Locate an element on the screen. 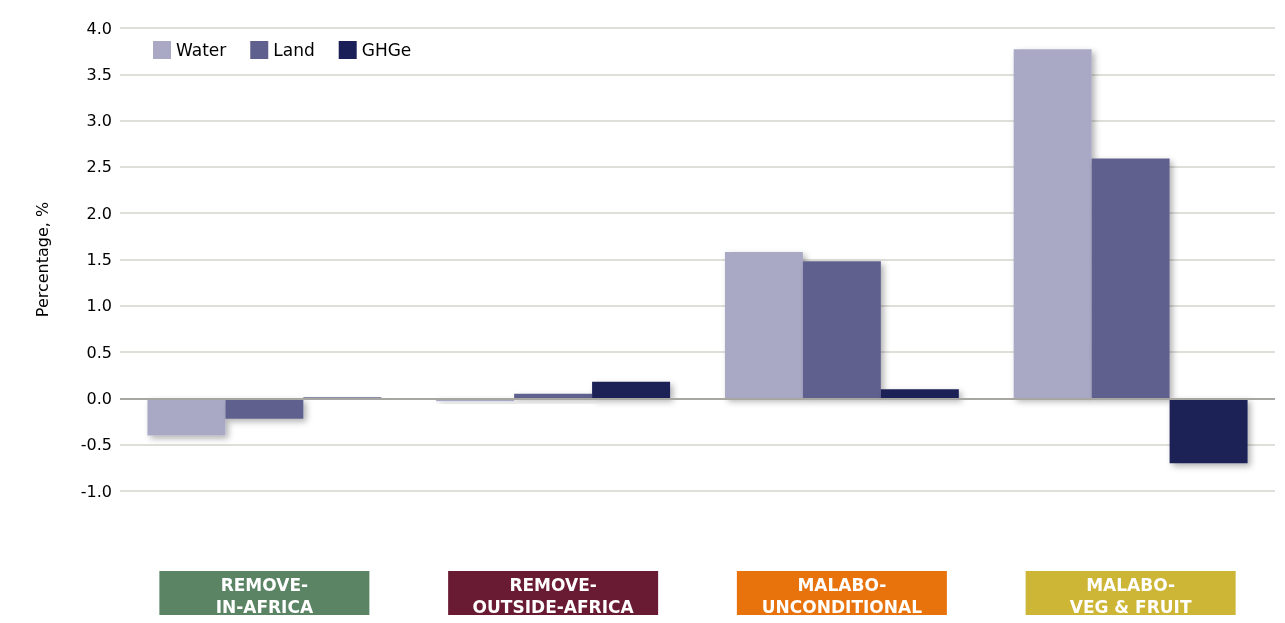 The width and height of the screenshot is (1285, 623). x-tick-label: REMOVE-OUTSIDE-AFRICA is located at coordinates (553, 595).